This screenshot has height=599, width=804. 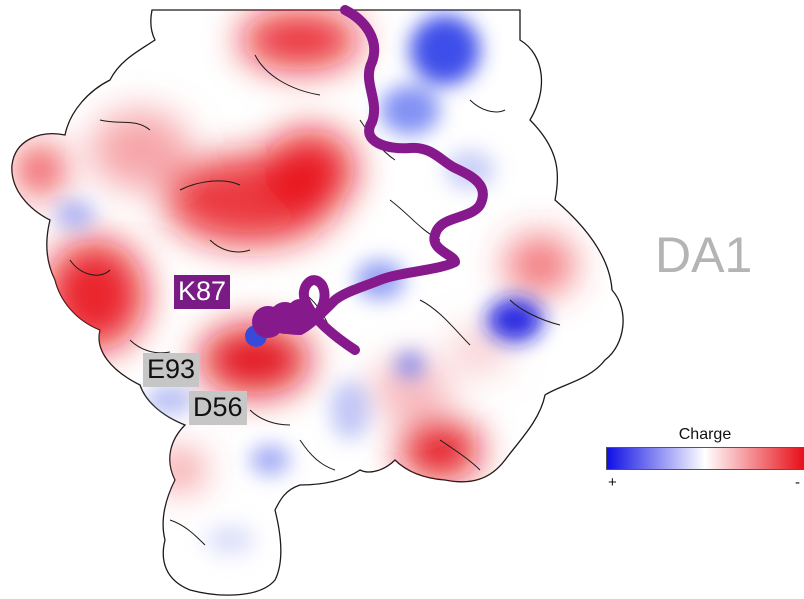 What do you see at coordinates (218, 408) in the screenshot?
I see `residue-label-d56: D56` at bounding box center [218, 408].